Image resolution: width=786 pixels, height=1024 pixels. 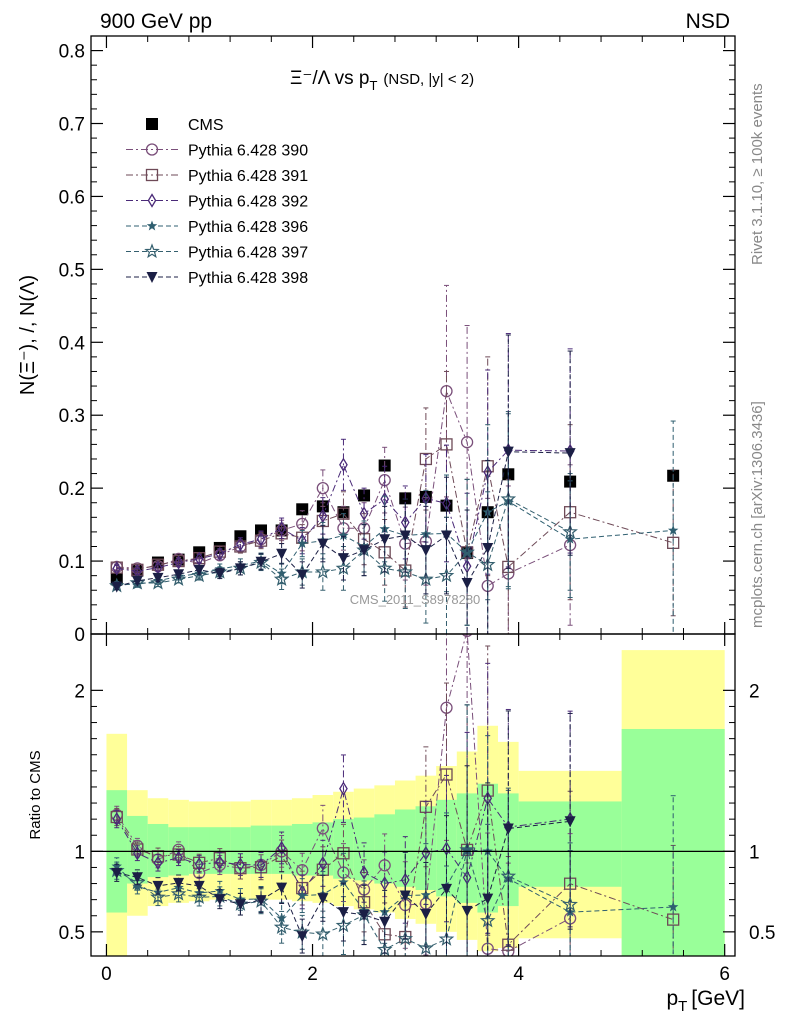 I want to click on legend-label-cms: CMS, so click(x=206, y=125).